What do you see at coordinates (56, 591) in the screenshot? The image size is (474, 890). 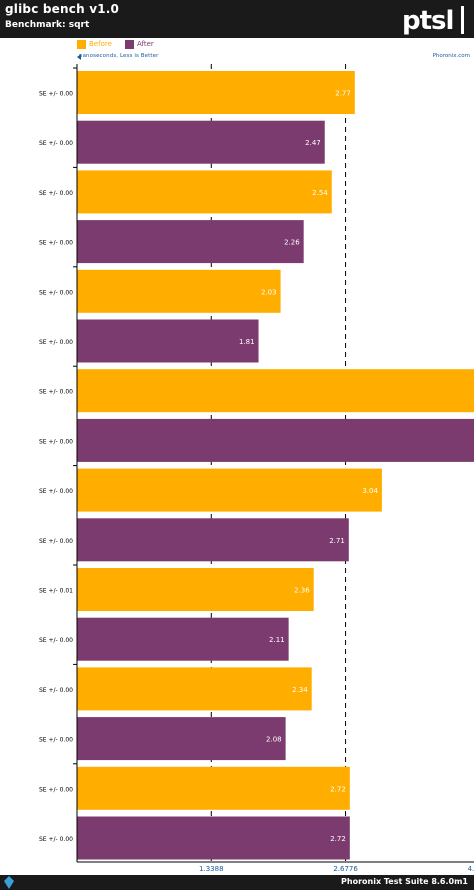 I see `se-label-10: SE +/- 0.01` at bounding box center [56, 591].